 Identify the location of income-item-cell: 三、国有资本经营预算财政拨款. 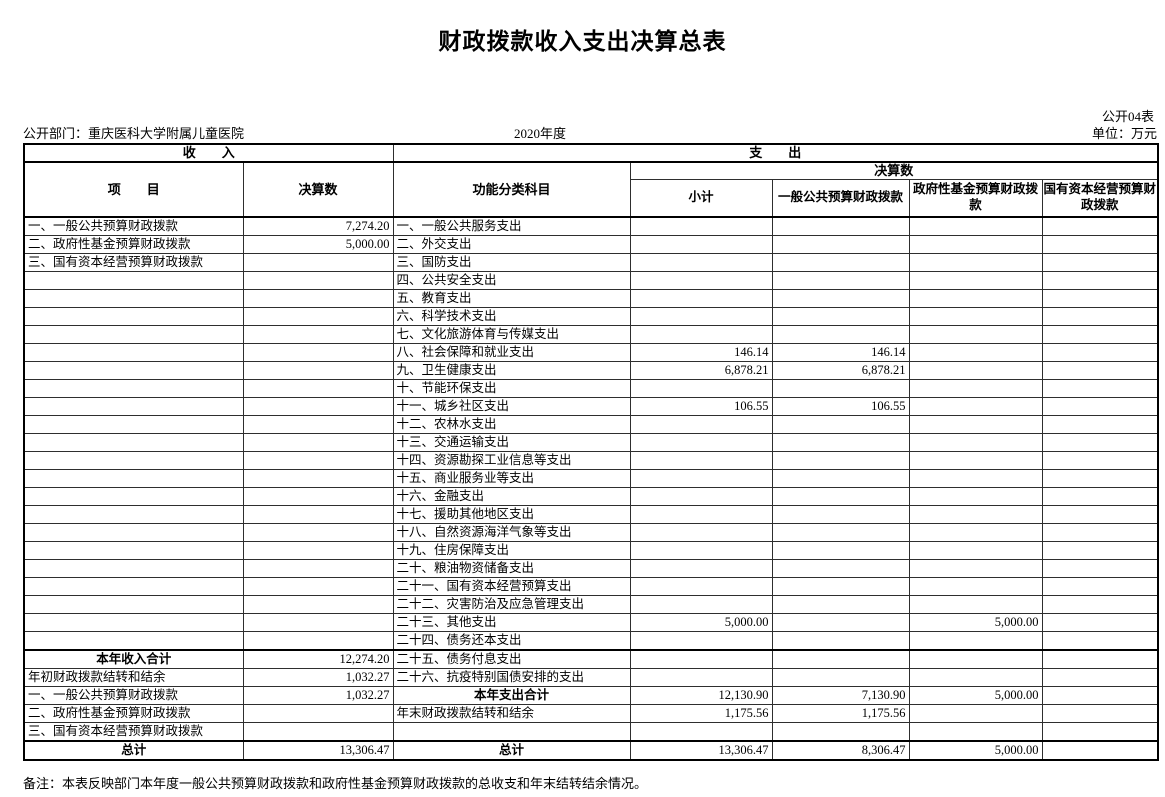
(133, 262).